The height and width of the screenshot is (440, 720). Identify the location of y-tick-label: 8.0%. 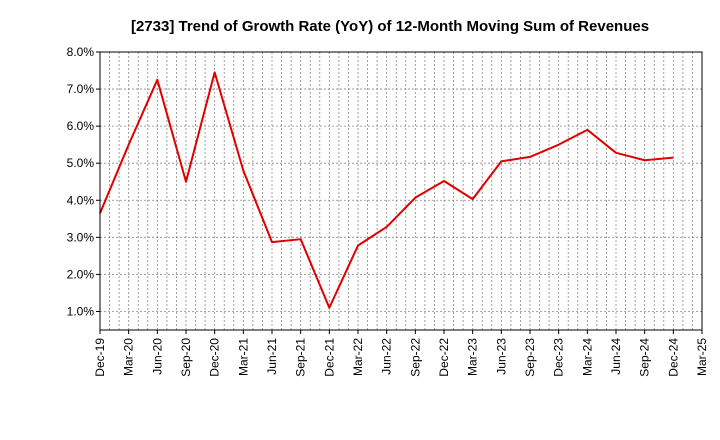
(81, 52).